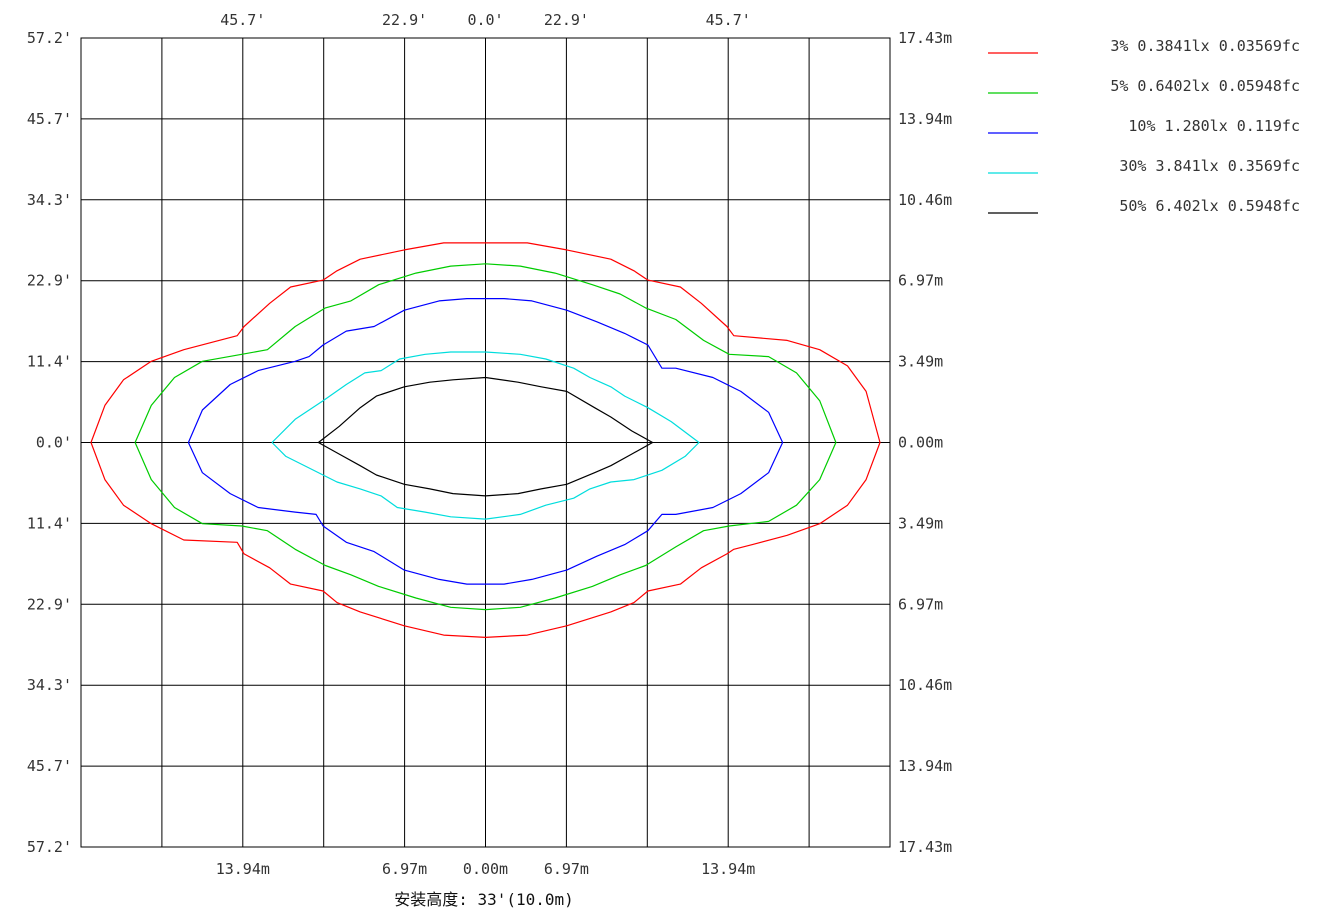  I want to click on mounting-height-caption: 安装高度: 33'(10.0m), so click(484, 899).